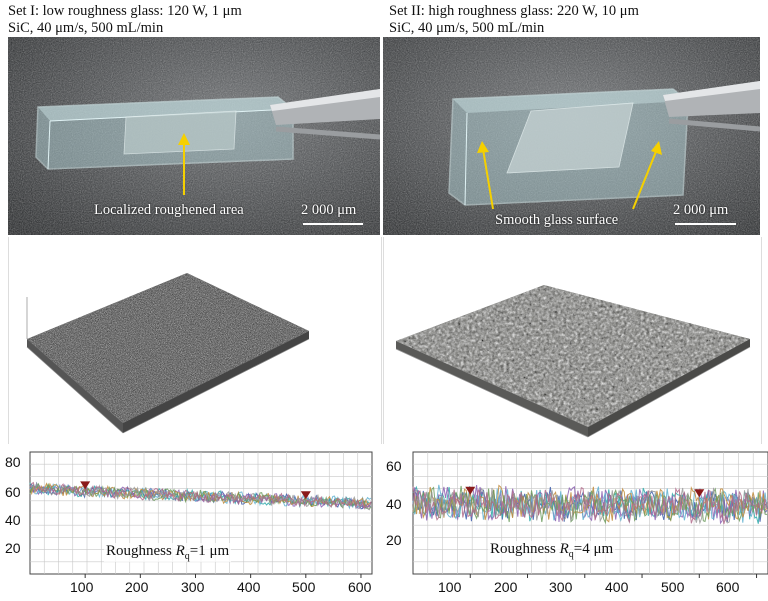  I want to click on set1-y-tick: 20, so click(13, 548).